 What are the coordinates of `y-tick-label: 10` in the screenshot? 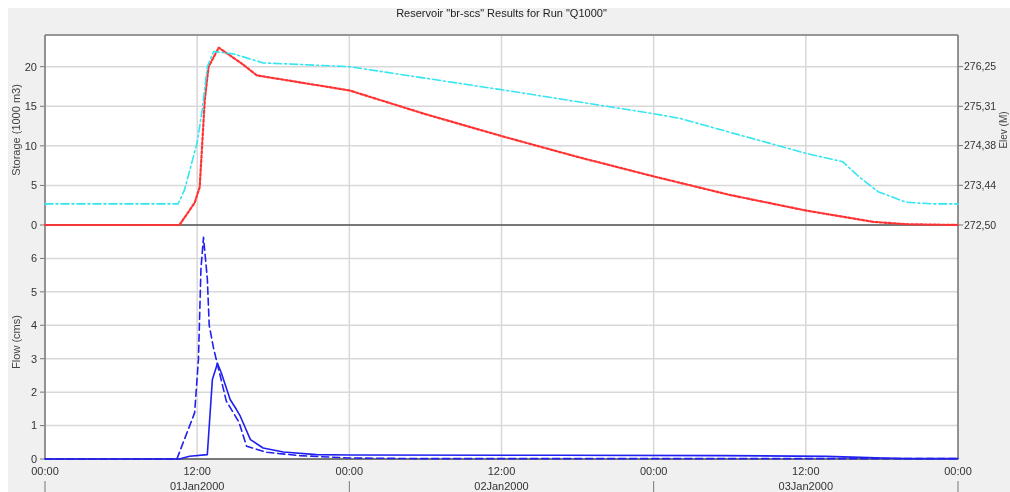 It's located at (30, 145).